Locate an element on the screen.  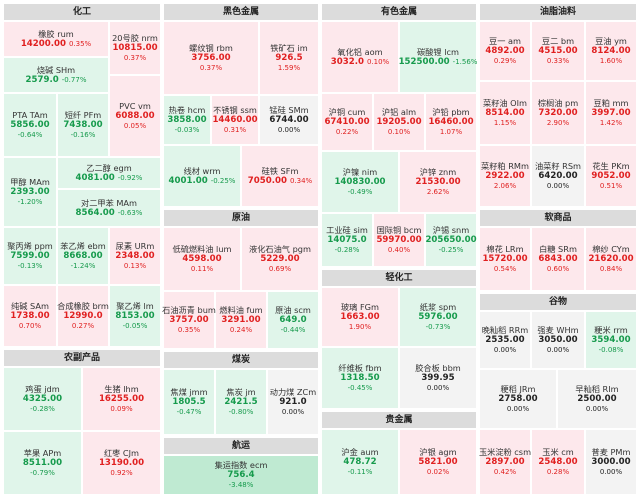
tile-ag: 沪银 agm 5821.00 0.02% is located at coordinates (438, 462).